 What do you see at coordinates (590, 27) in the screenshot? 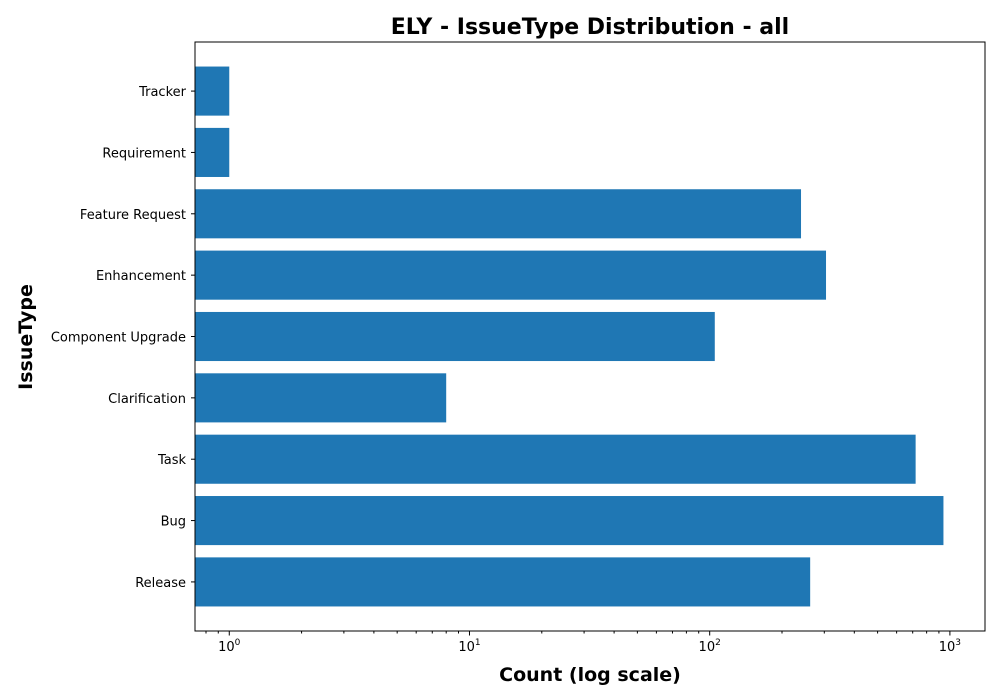
I see `chart-title: ELY - IssueType Distribution - all` at bounding box center [590, 27].